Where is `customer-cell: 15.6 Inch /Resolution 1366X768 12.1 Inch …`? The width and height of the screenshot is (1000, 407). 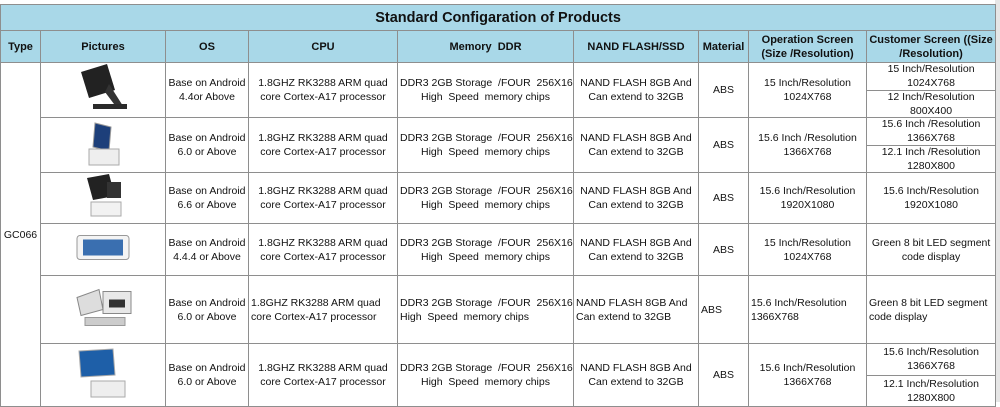 customer-cell: 15.6 Inch /Resolution 1366X768 12.1 Inch … is located at coordinates (931, 145).